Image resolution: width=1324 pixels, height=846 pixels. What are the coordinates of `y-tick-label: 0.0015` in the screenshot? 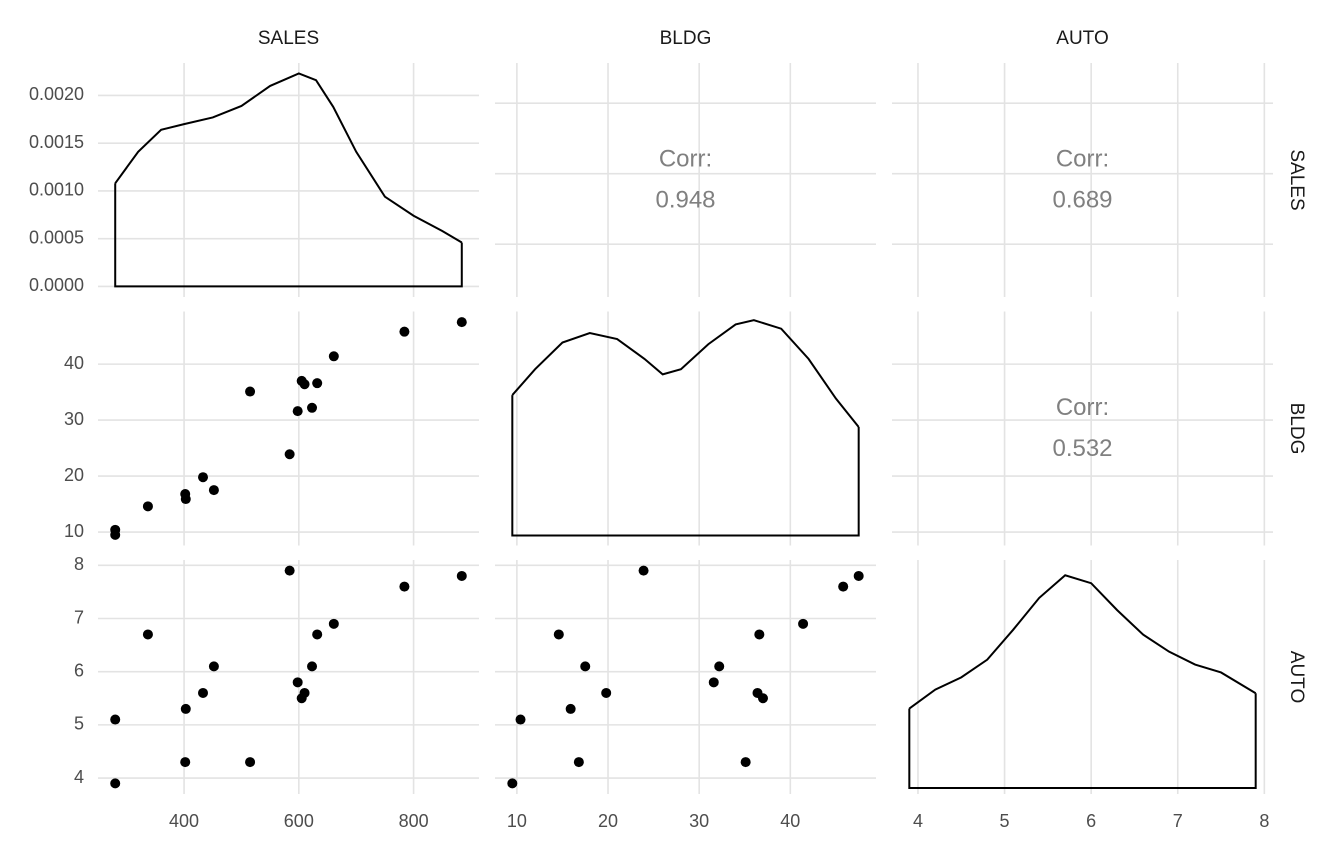 It's located at (56, 142).